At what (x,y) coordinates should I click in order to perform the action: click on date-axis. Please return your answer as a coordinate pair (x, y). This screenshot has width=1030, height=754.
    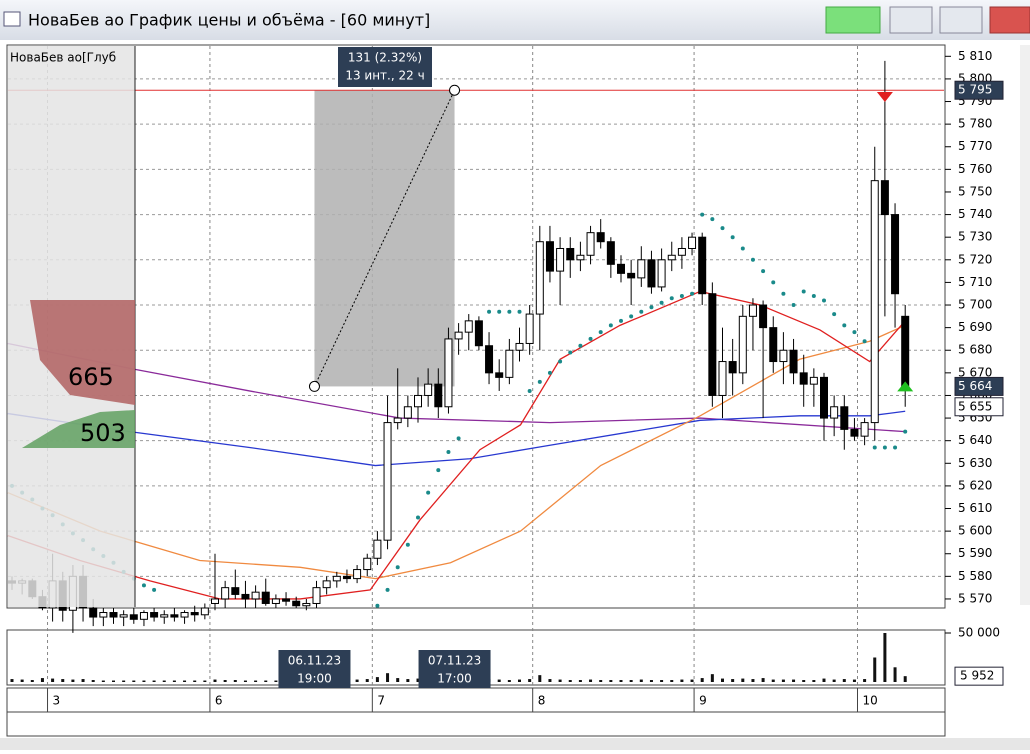
    Looking at the image, I should click on (476, 700).